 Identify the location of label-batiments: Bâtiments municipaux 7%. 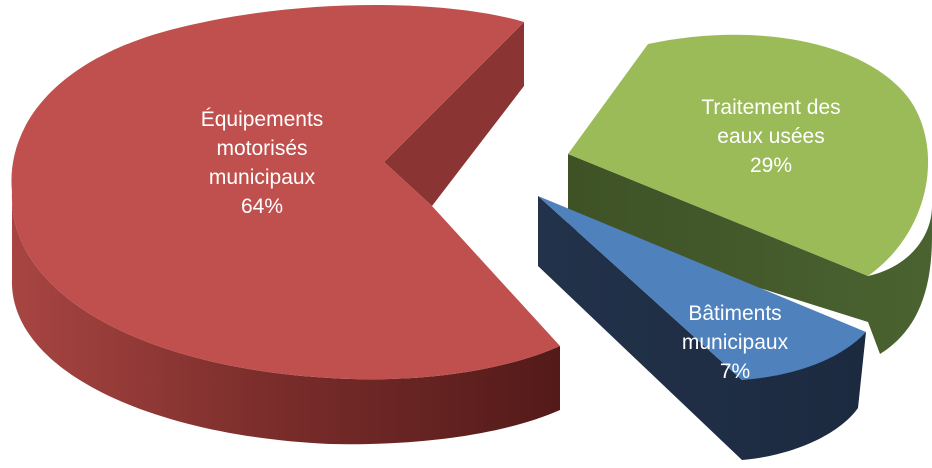
(735, 342).